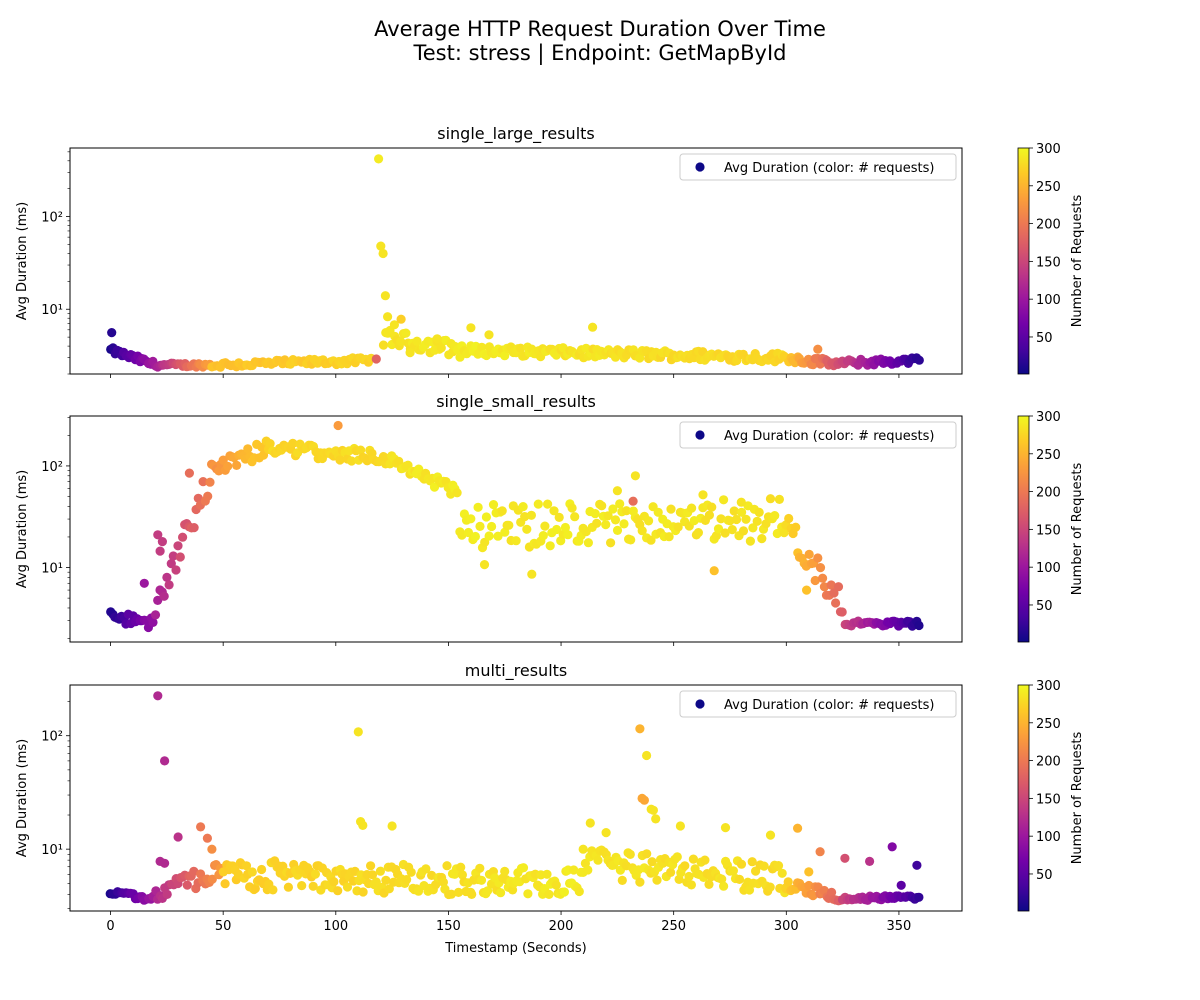  Describe the element at coordinates (52, 569) in the screenshot. I see `y-tick-label: 10¹` at that location.